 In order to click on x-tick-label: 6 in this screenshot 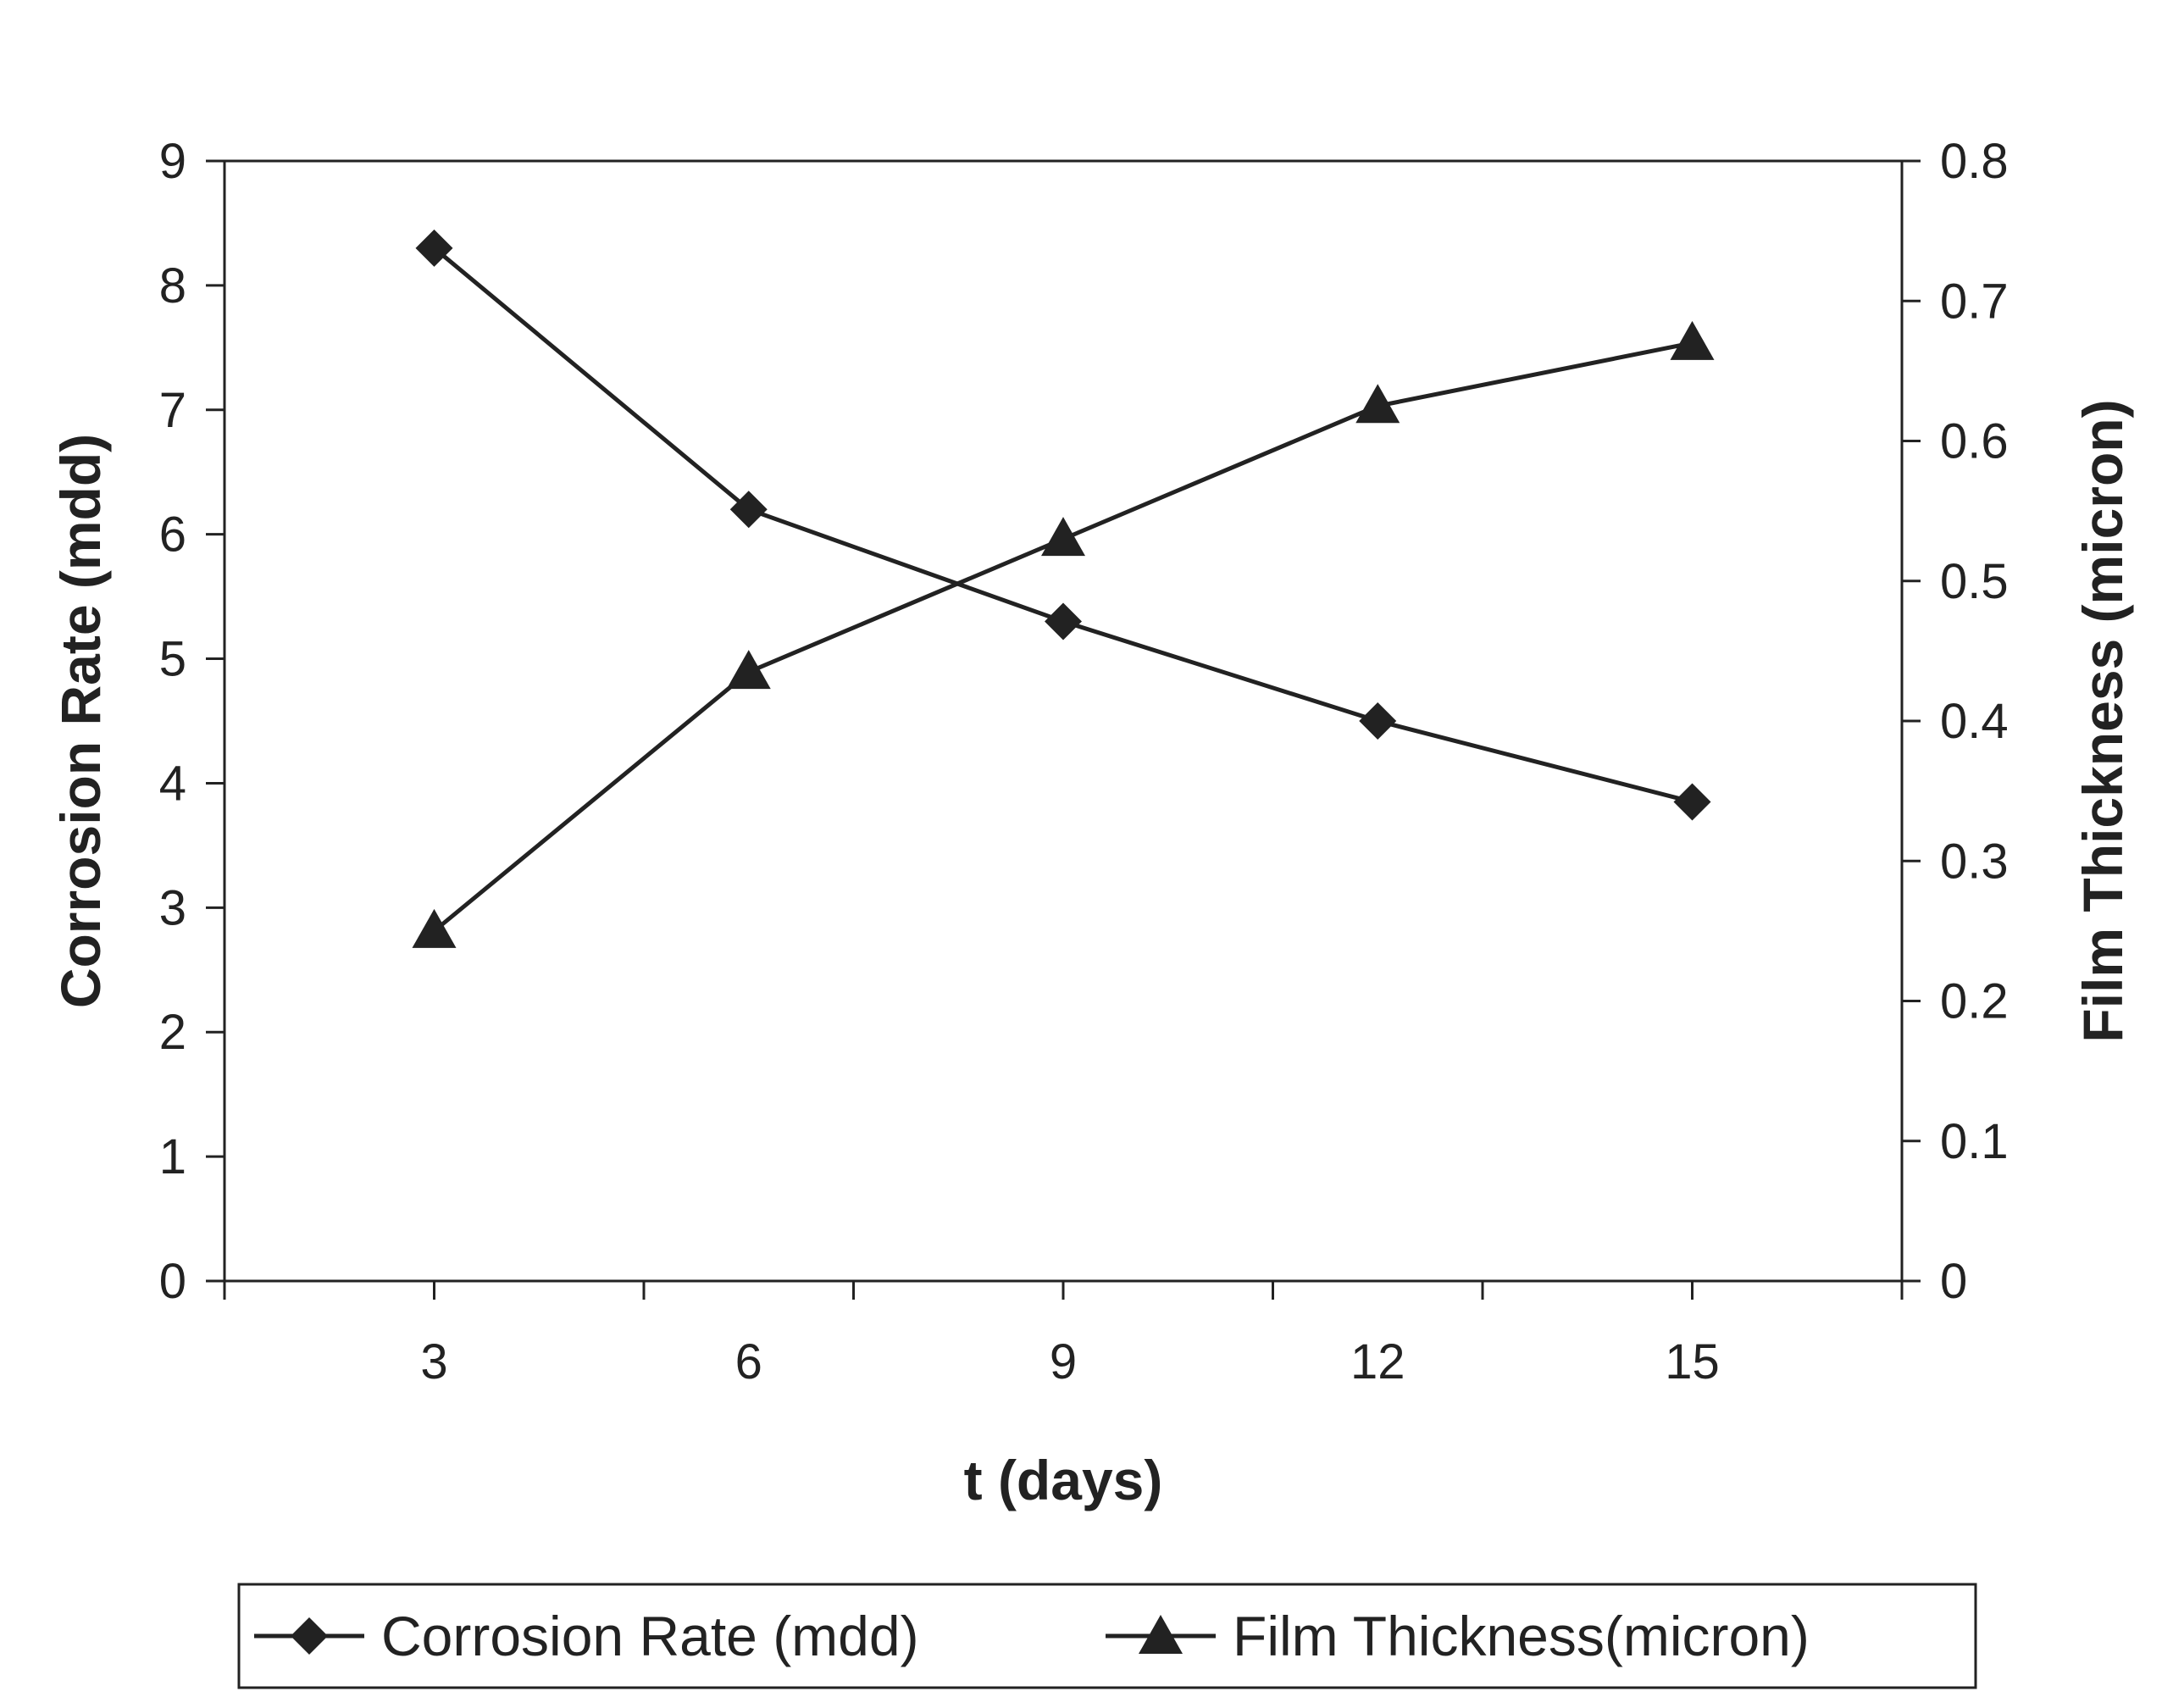, I will do `click(748, 1361)`.